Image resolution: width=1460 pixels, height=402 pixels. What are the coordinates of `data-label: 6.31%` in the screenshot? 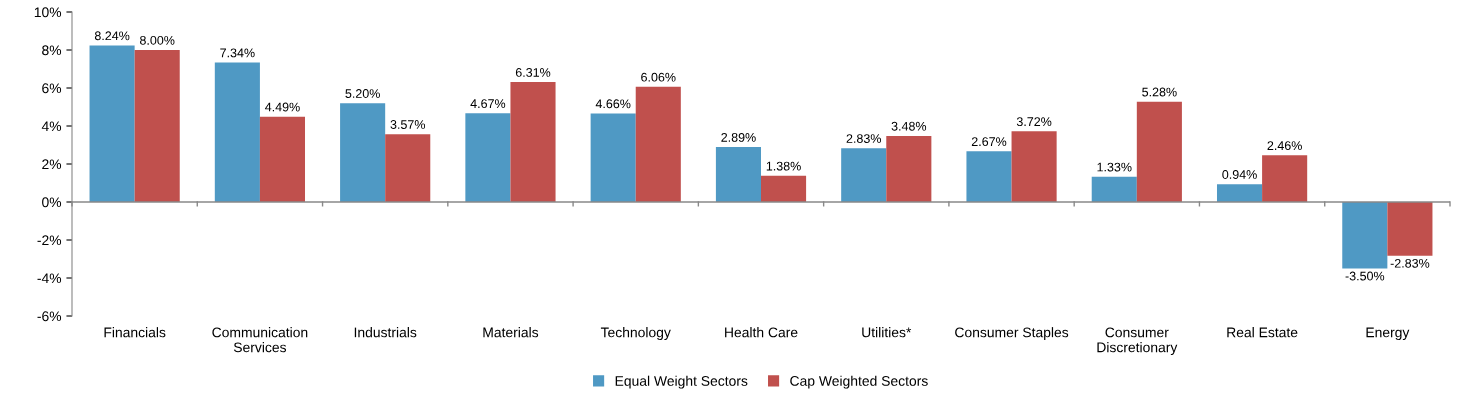 It's located at (533, 72).